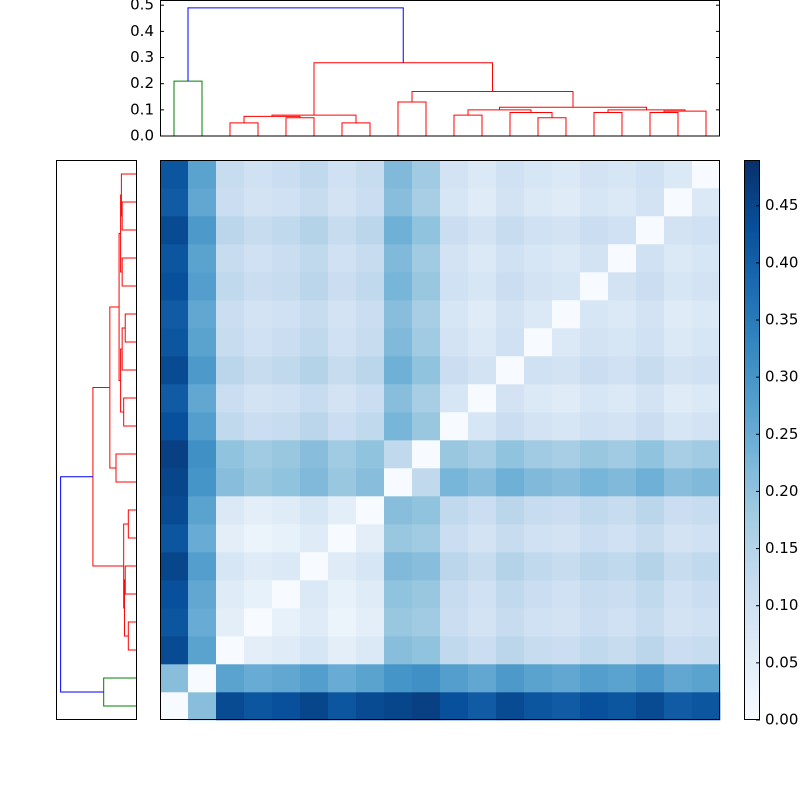 This screenshot has height=800, width=800. I want to click on colorbar-tick-label: 0.30, so click(781, 377).